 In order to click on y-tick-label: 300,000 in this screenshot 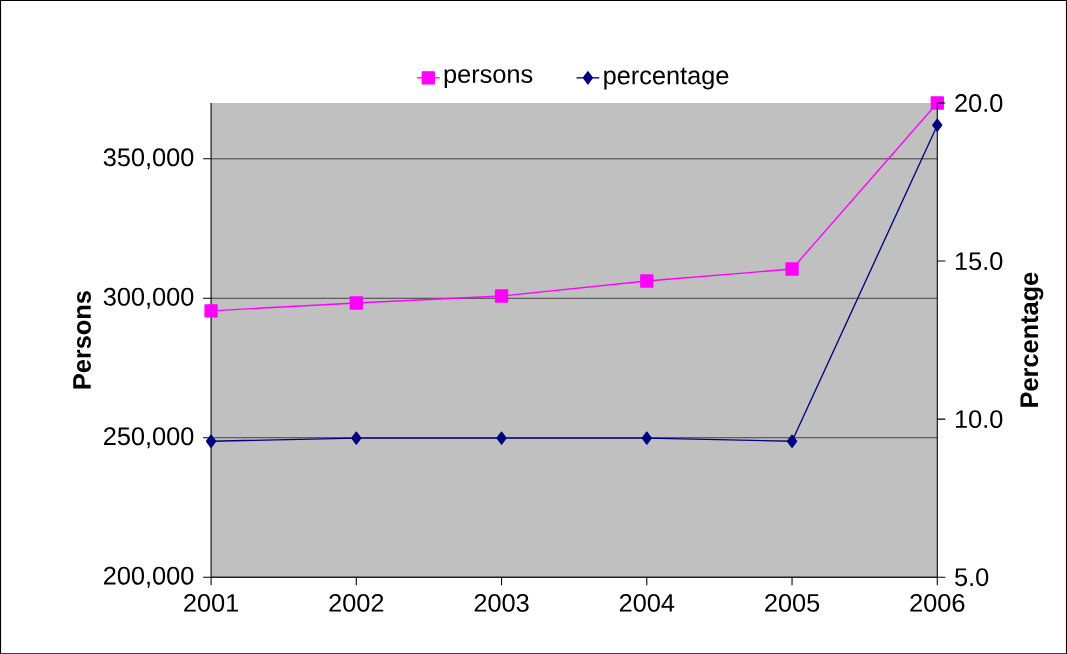, I will do `click(148, 298)`.